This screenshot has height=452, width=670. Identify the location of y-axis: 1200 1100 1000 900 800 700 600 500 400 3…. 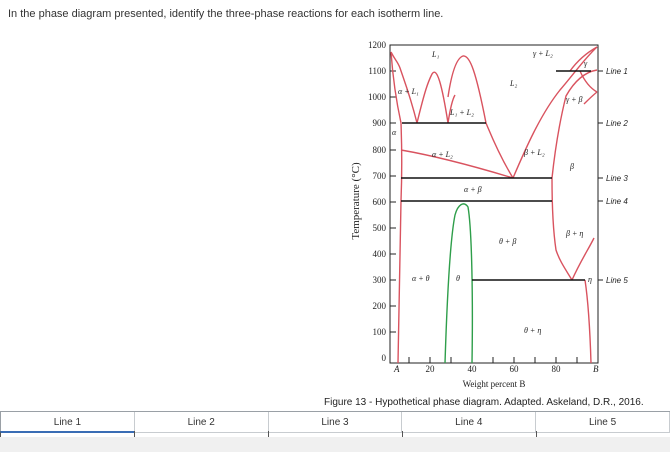
(382, 201).